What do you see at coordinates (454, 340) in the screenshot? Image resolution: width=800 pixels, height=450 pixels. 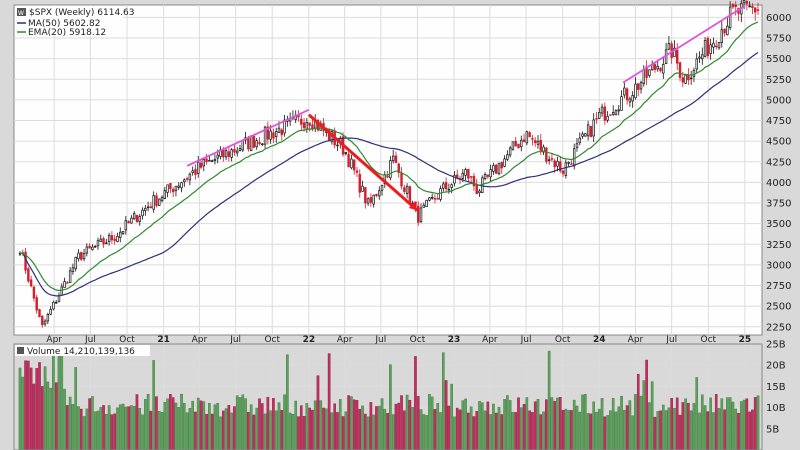 I see `x-tick-label: 23` at bounding box center [454, 340].